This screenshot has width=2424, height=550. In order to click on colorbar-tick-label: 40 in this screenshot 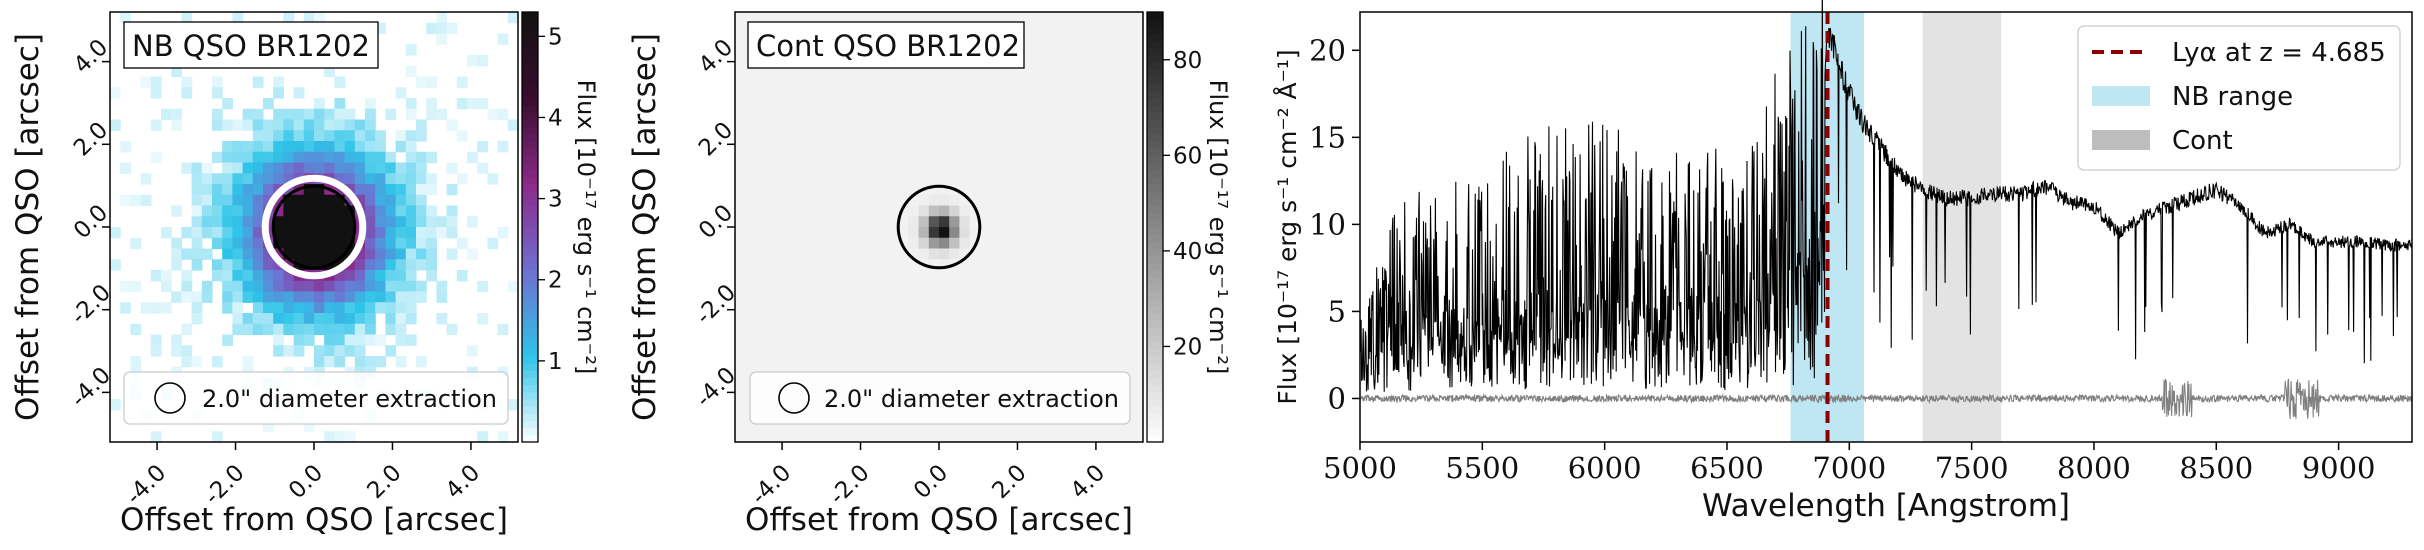, I will do `click(1187, 252)`.